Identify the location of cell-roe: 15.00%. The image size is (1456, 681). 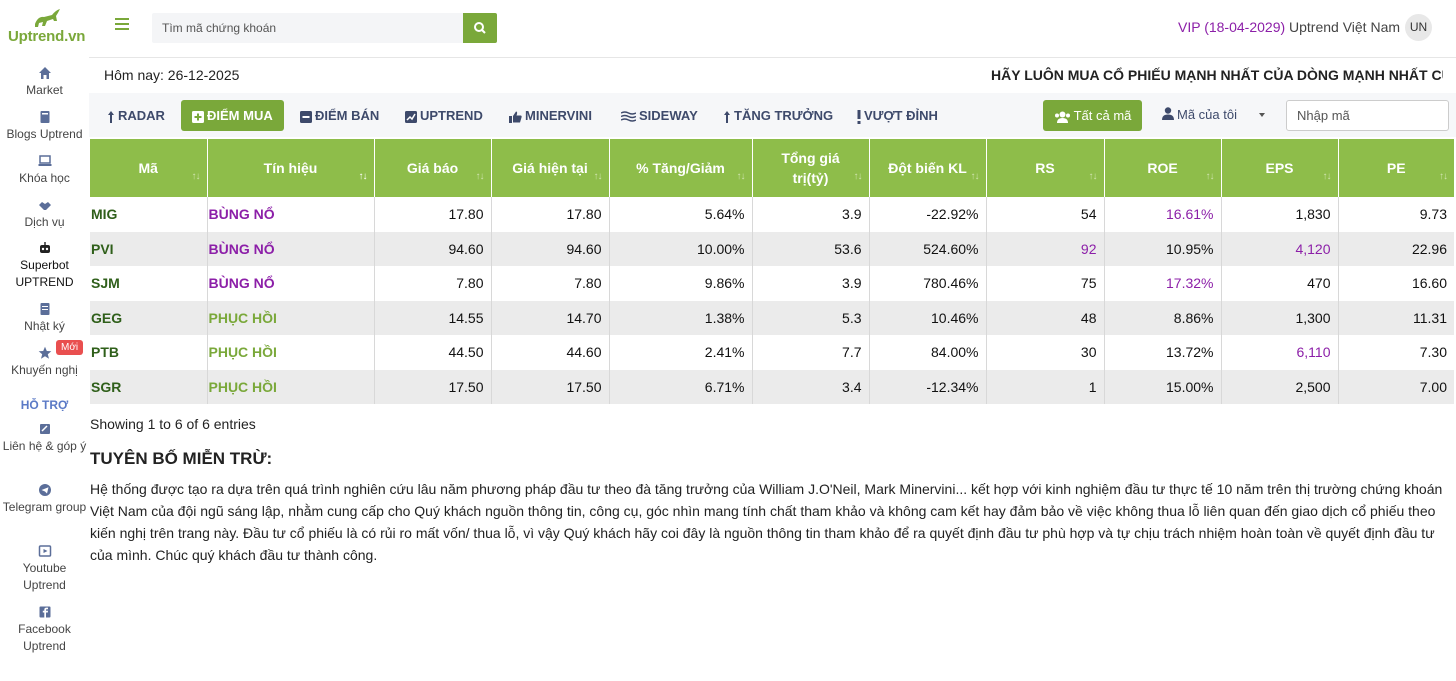
(1163, 386).